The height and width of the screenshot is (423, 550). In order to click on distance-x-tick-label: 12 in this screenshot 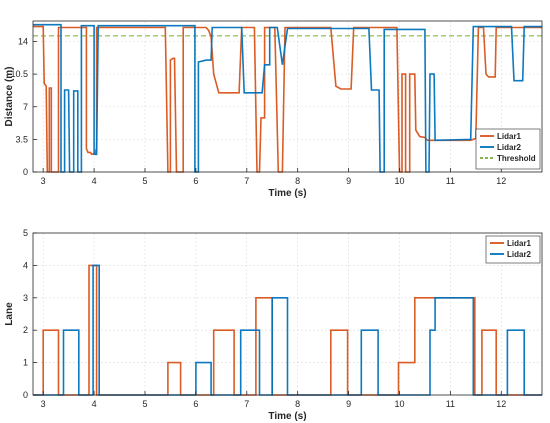, I will do `click(501, 181)`.